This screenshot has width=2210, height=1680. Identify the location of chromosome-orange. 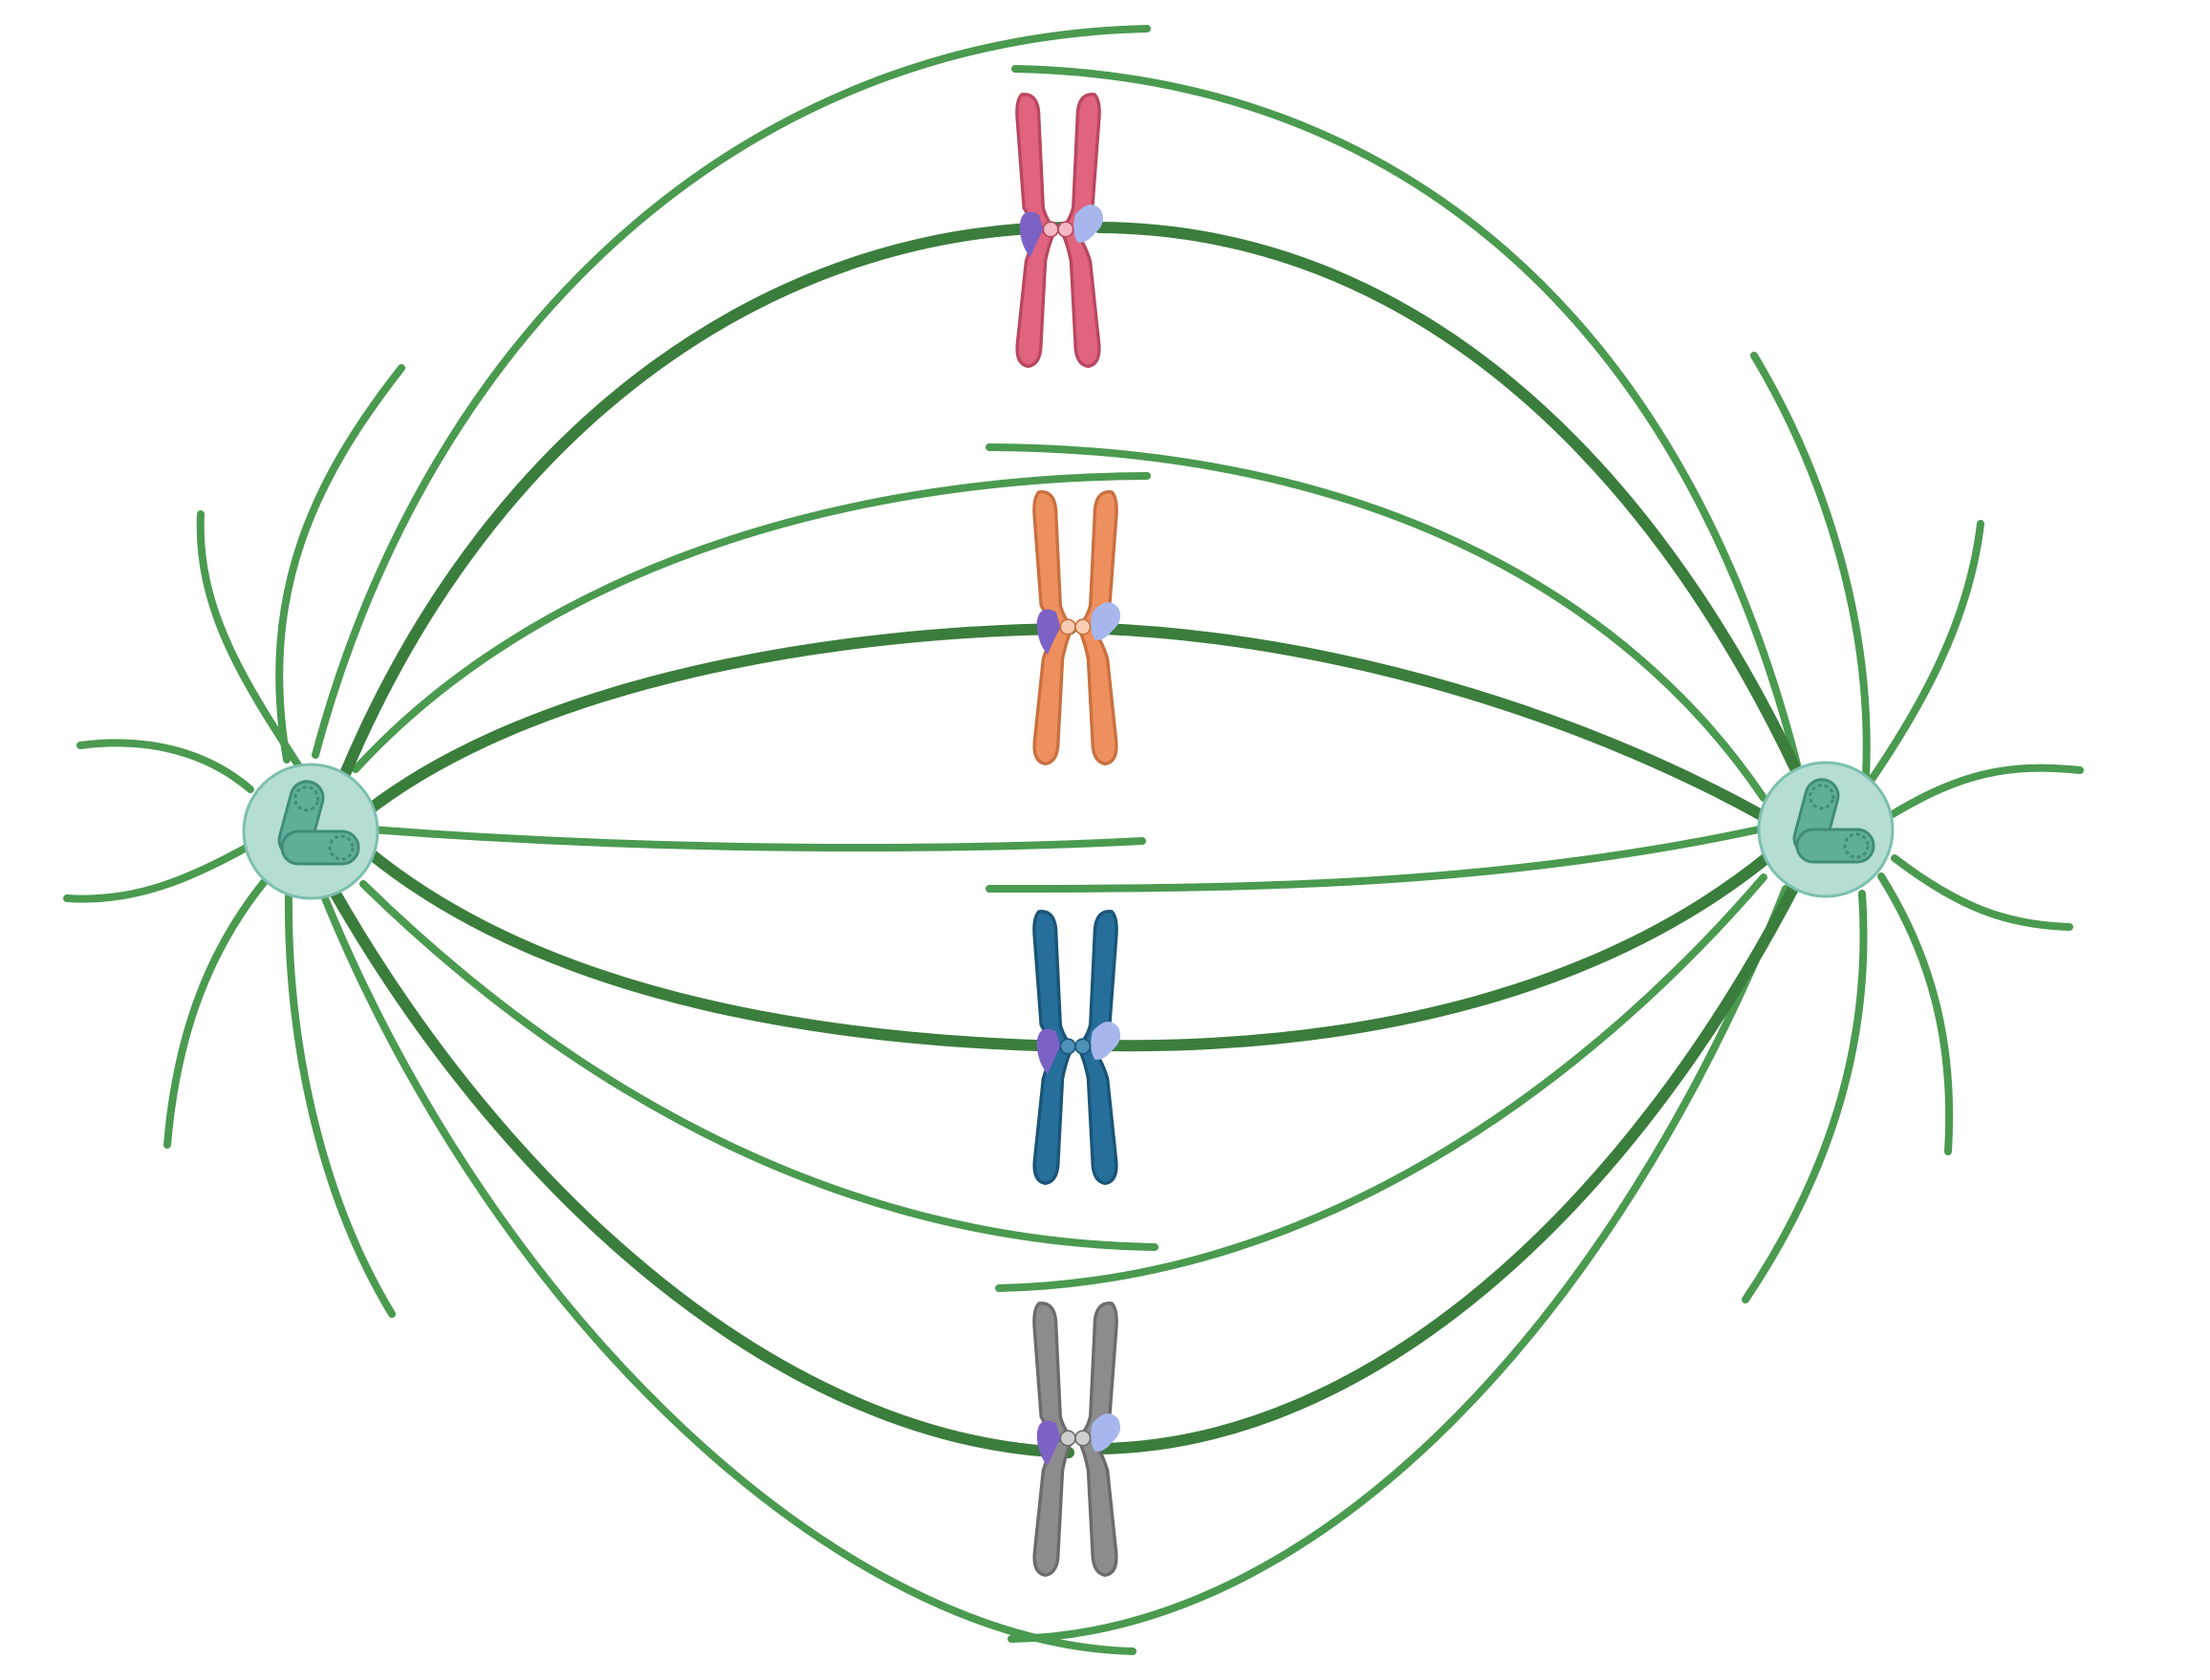
(1076, 628).